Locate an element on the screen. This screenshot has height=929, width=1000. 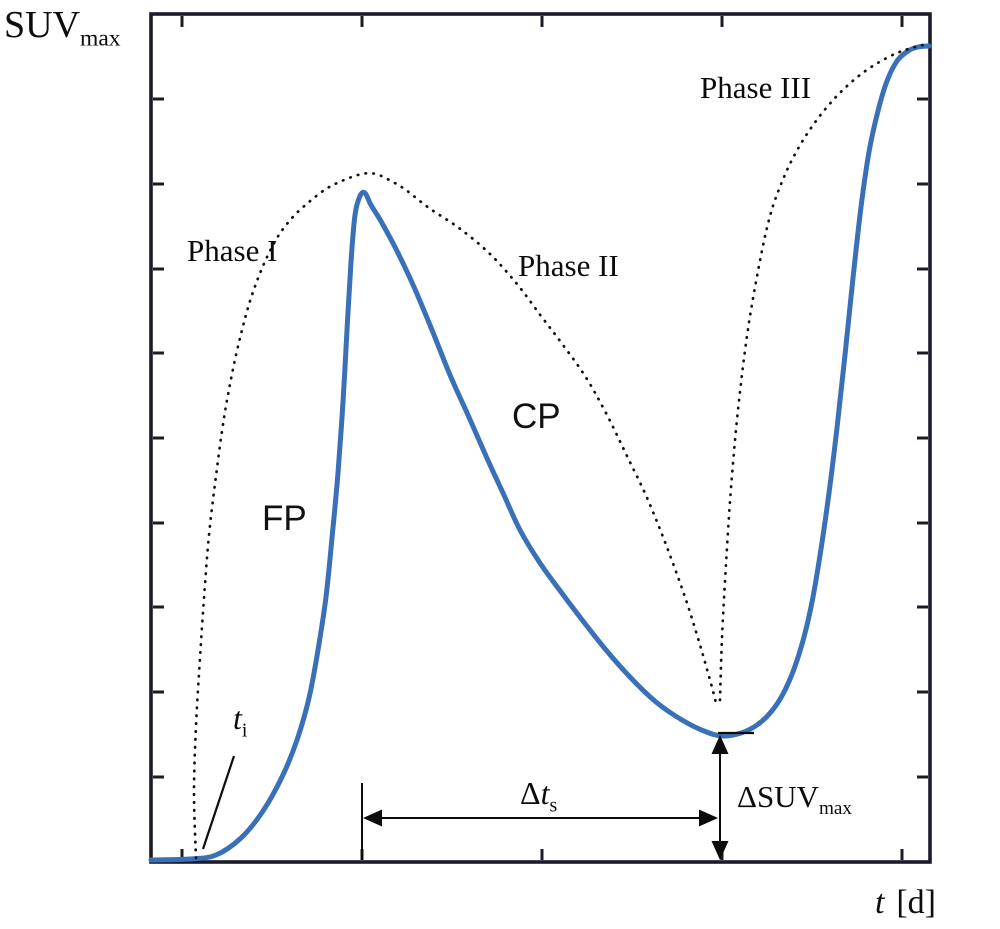
y-axis-label-main: SUV is located at coordinates (42, 25).